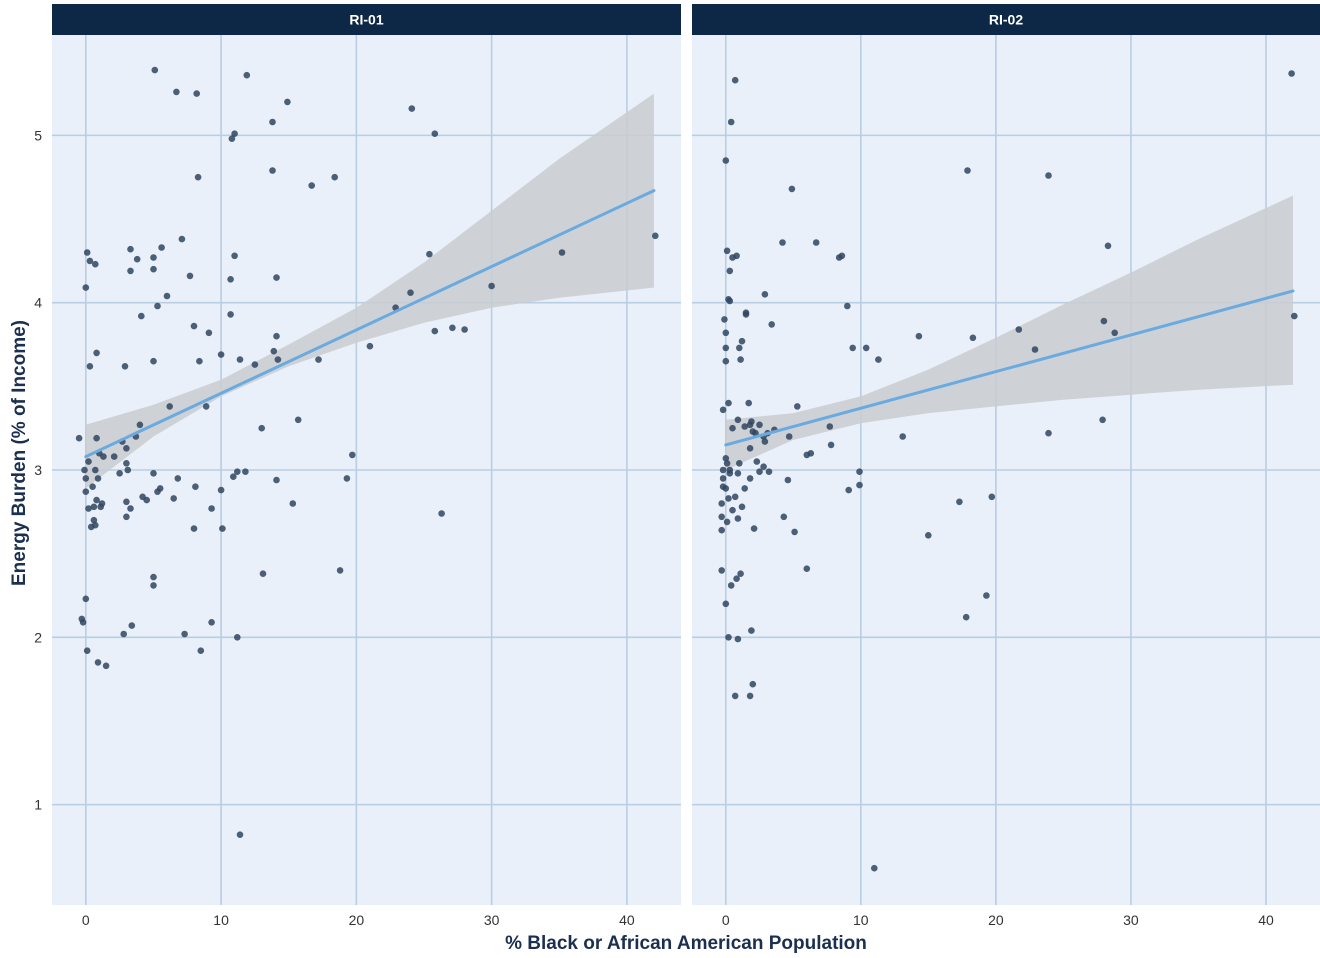 This screenshot has height=958, width=1320. I want to click on x-tick-label: 0, so click(726, 920).